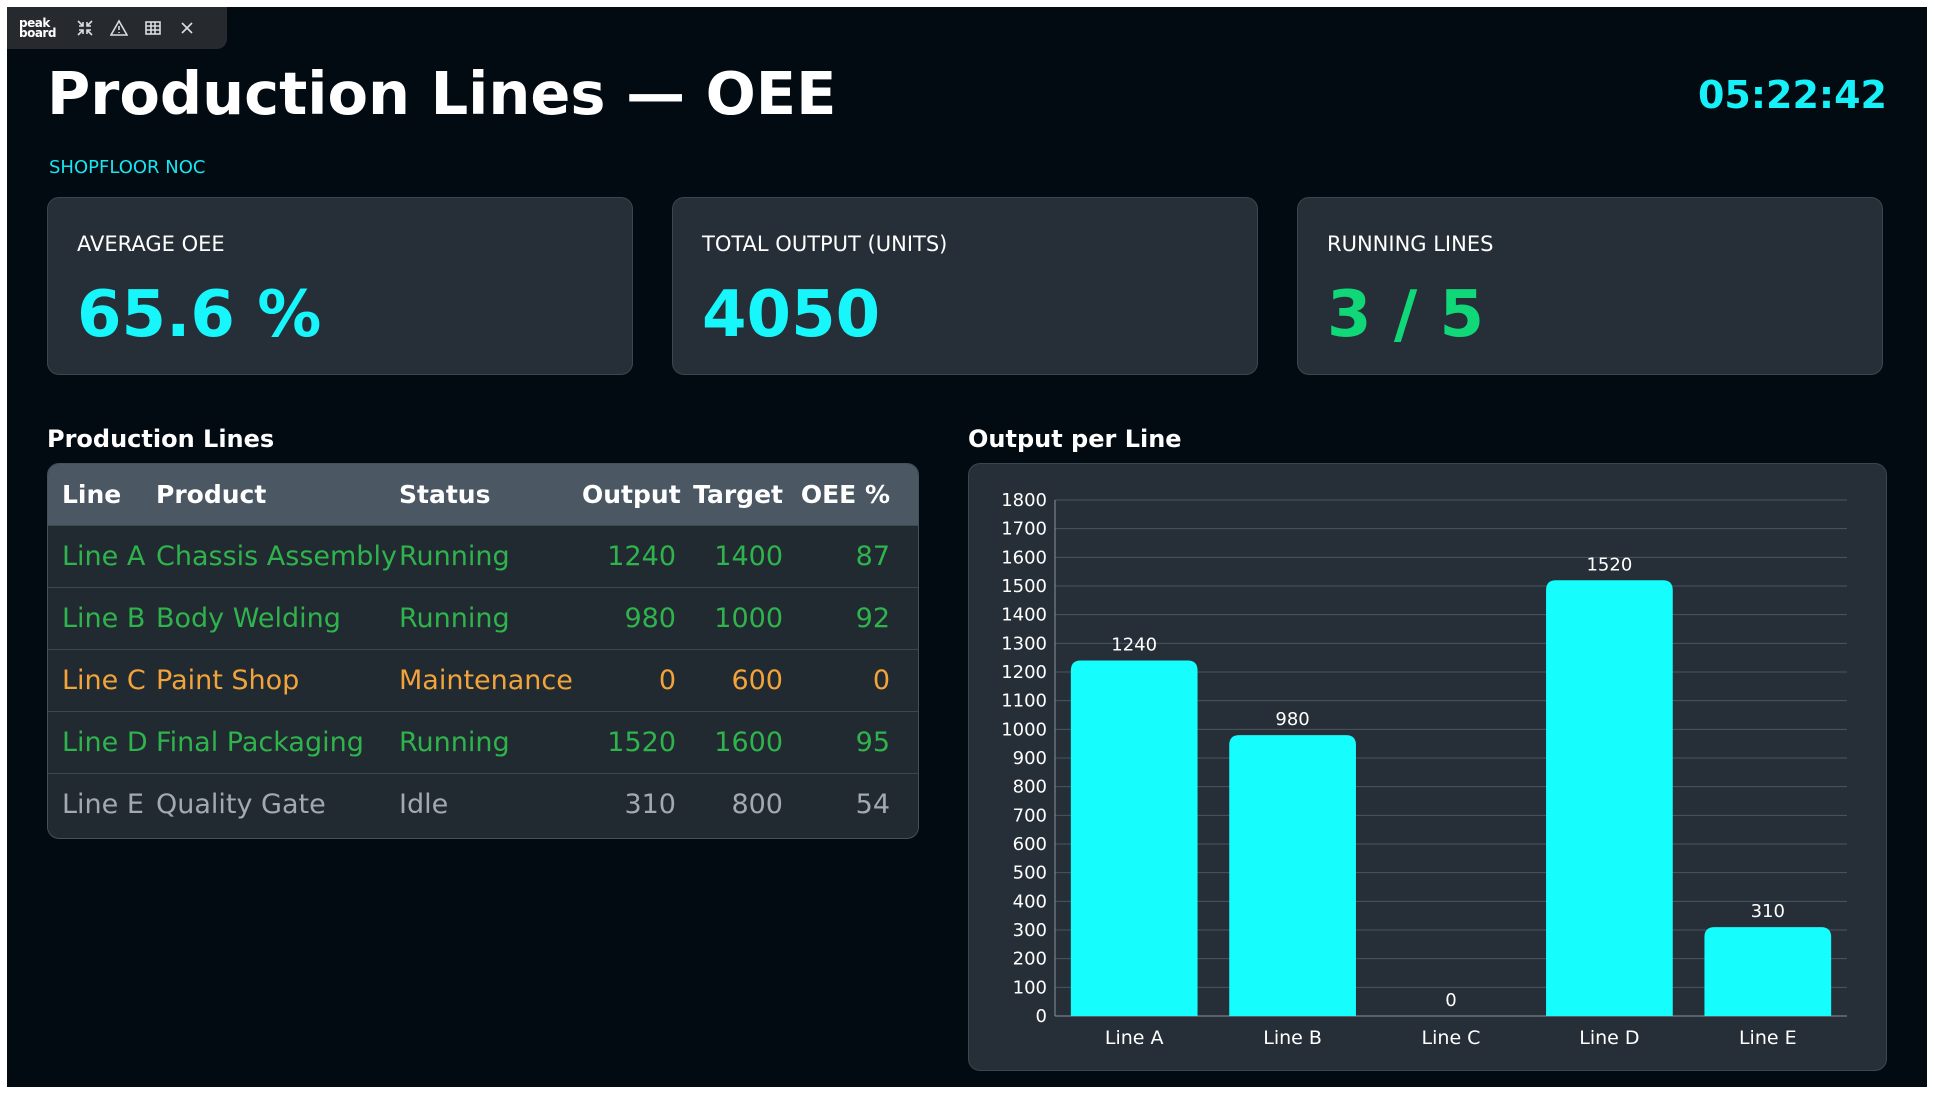 This screenshot has height=1094, width=1934. I want to click on toolbar: peak board, so click(117, 28).